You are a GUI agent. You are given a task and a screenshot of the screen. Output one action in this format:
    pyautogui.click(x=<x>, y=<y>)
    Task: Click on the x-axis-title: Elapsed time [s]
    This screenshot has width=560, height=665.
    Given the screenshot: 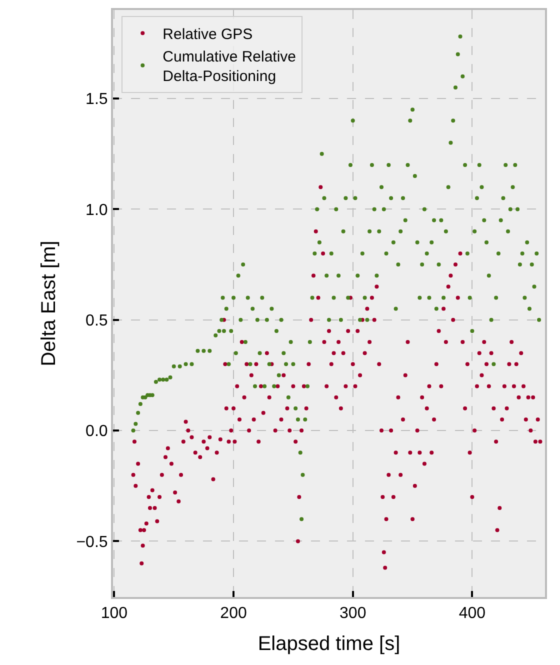 What is the action you would take?
    pyautogui.click(x=329, y=644)
    